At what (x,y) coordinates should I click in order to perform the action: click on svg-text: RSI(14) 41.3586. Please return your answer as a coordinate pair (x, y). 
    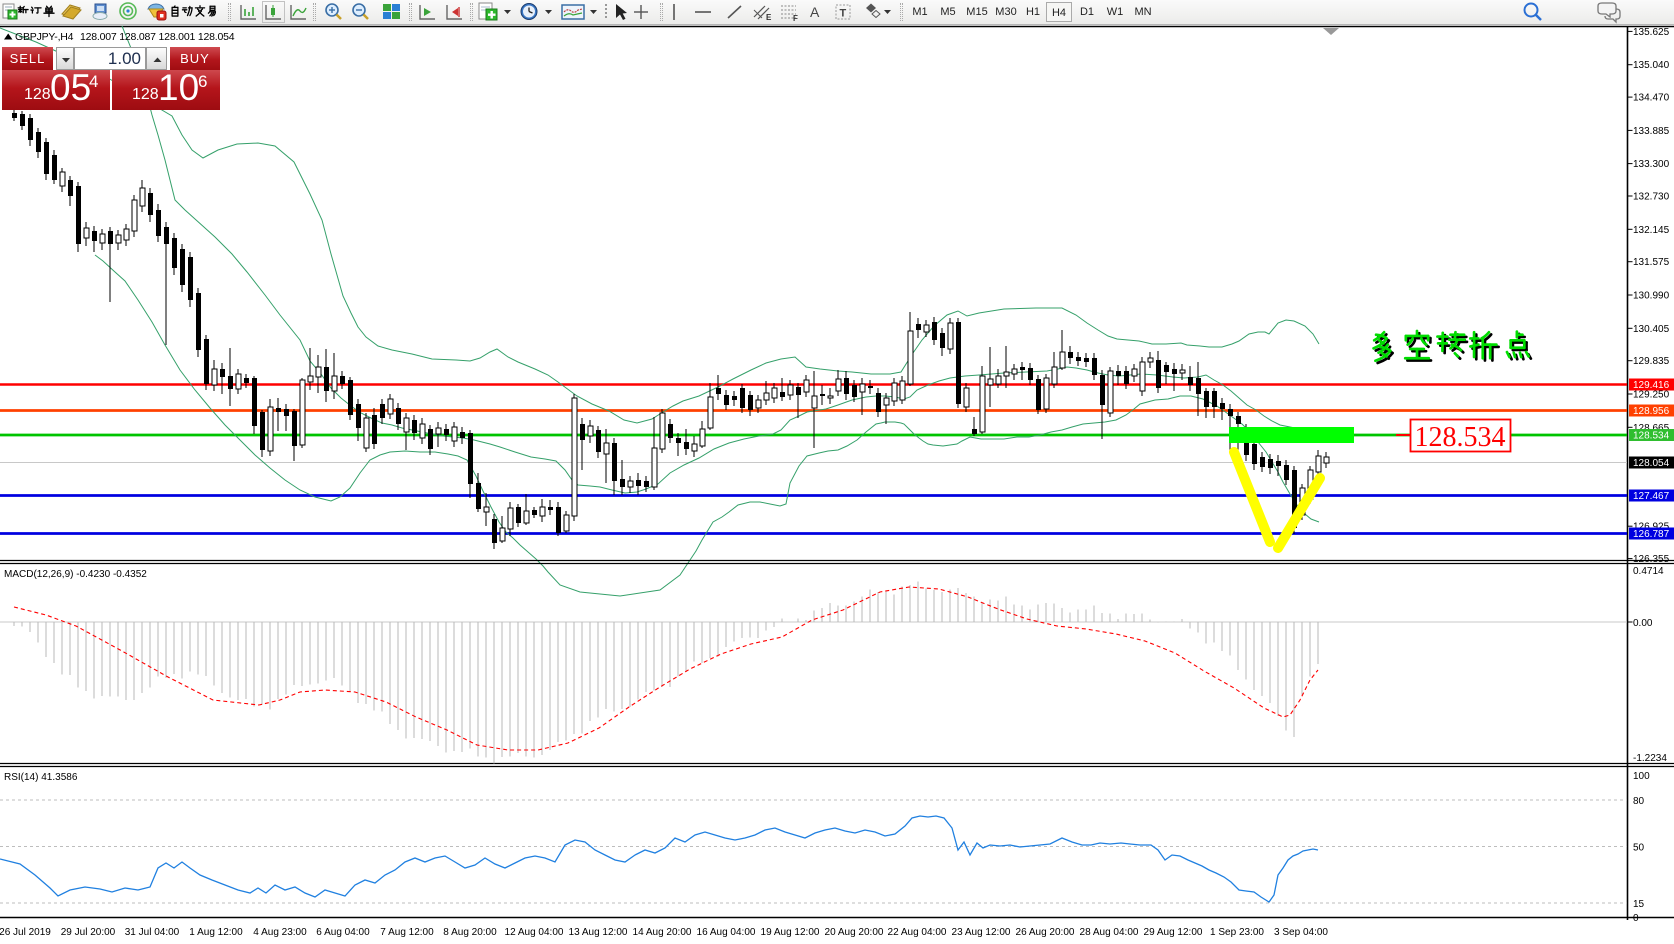
    Looking at the image, I should click on (41, 777).